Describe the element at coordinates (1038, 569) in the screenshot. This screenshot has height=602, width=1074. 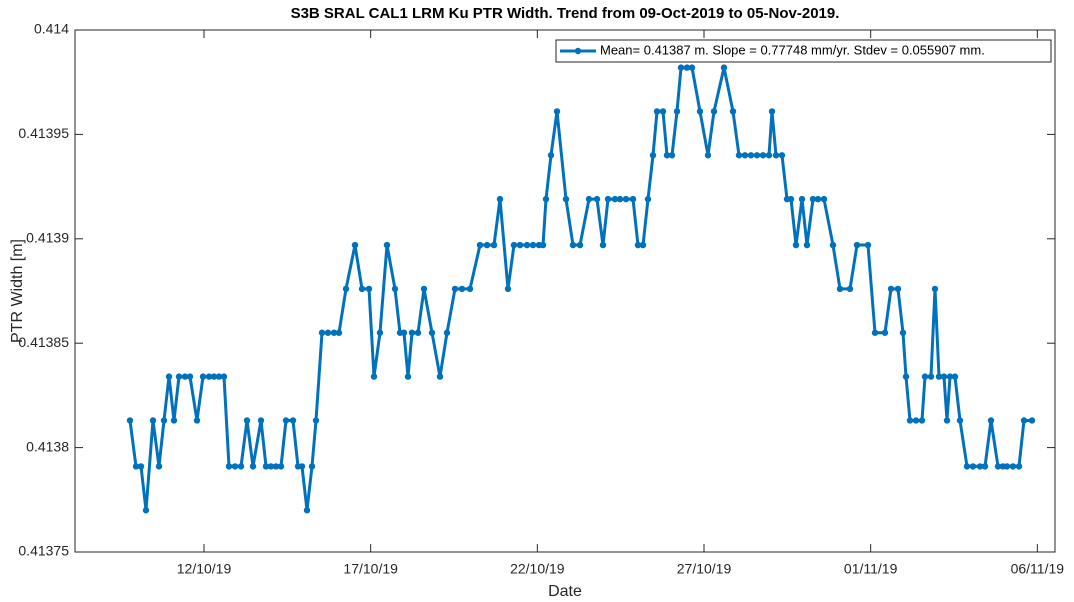
I see `x-tick-label: 06/11/19` at that location.